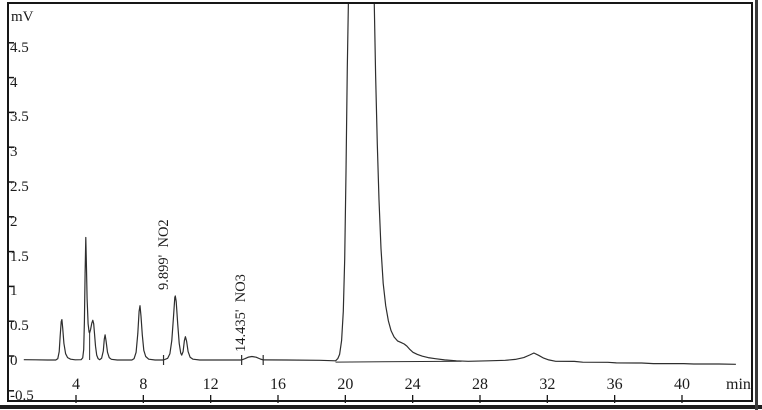  I want to click on y-tick-label: 4, so click(14, 82).